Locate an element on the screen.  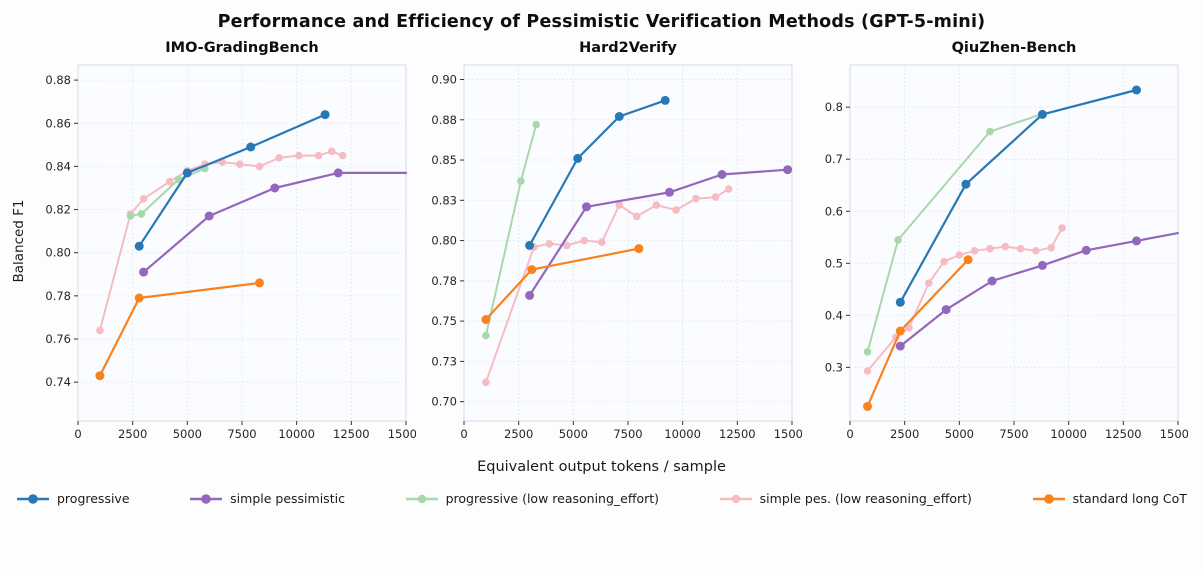
legend-item-simple-pessimistic: simple pessimistic is located at coordinates (267, 498).